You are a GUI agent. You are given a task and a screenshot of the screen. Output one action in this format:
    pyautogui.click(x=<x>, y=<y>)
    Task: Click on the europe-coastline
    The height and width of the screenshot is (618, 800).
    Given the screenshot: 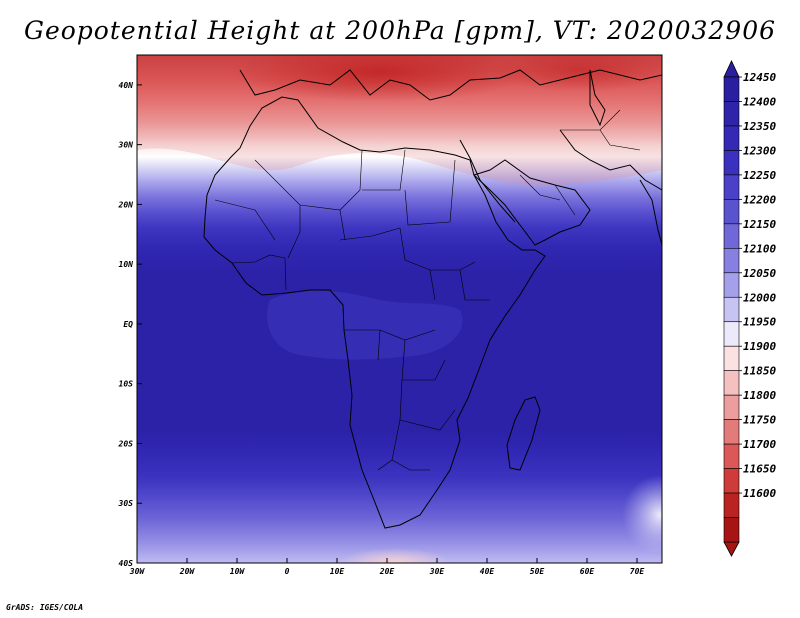 What is the action you would take?
    pyautogui.click(x=450, y=85)
    